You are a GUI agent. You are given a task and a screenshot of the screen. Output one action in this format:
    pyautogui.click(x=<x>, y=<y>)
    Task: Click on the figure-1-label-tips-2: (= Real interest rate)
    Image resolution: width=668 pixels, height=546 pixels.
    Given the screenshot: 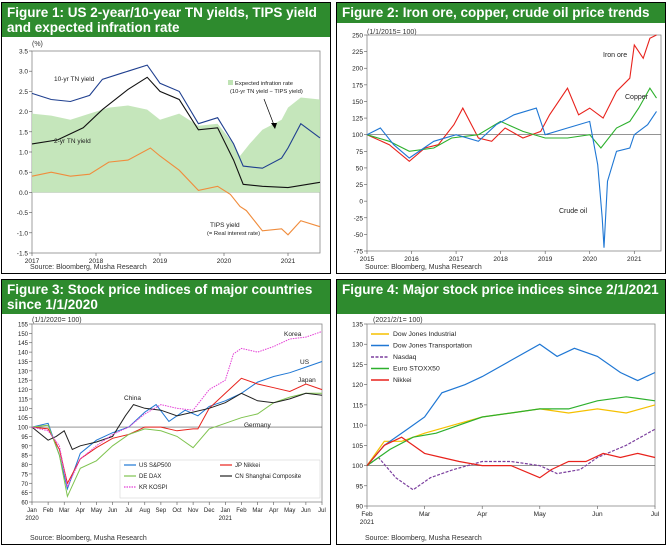 What is the action you would take?
    pyautogui.click(x=233, y=234)
    